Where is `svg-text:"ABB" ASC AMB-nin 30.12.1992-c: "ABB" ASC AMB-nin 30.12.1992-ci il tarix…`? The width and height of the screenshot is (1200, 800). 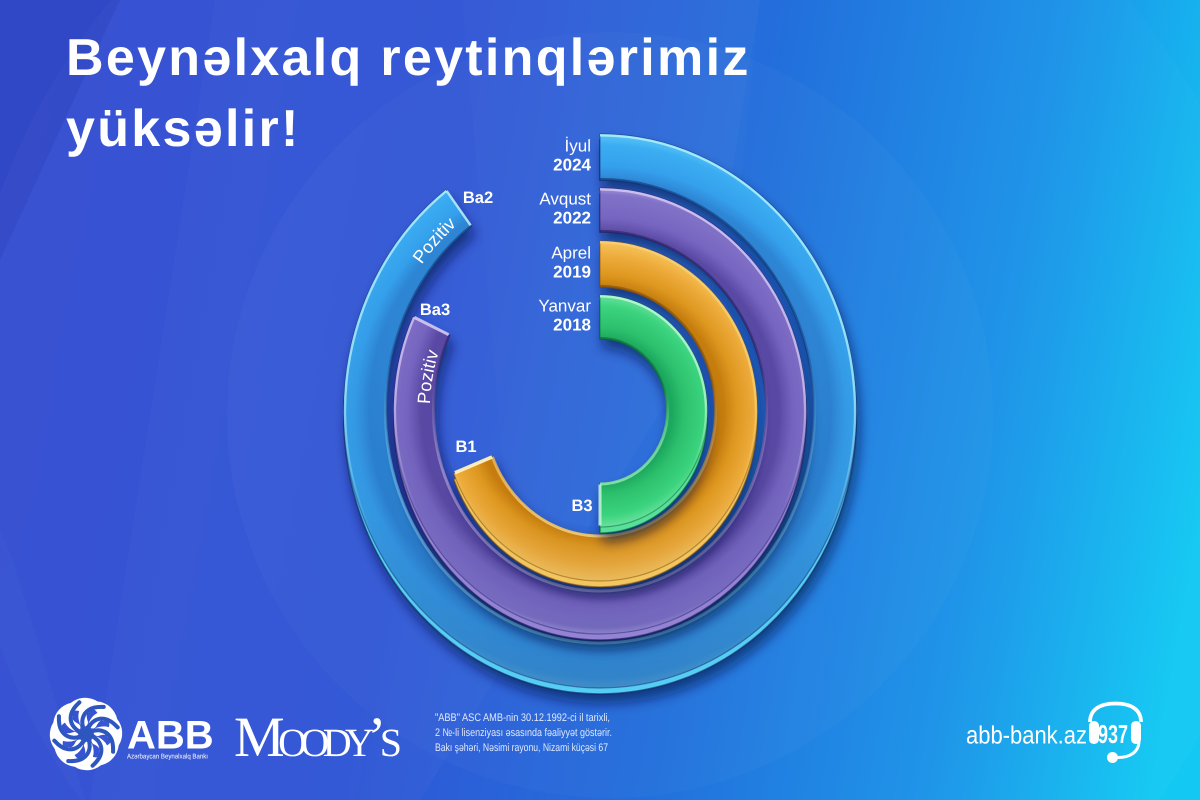
svg-text:"ABB" ASC AMB-nin 30.12.1992-c: "ABB" ASC AMB-nin 30.12.1992-ci il tarix… is located at coordinates (522, 718).